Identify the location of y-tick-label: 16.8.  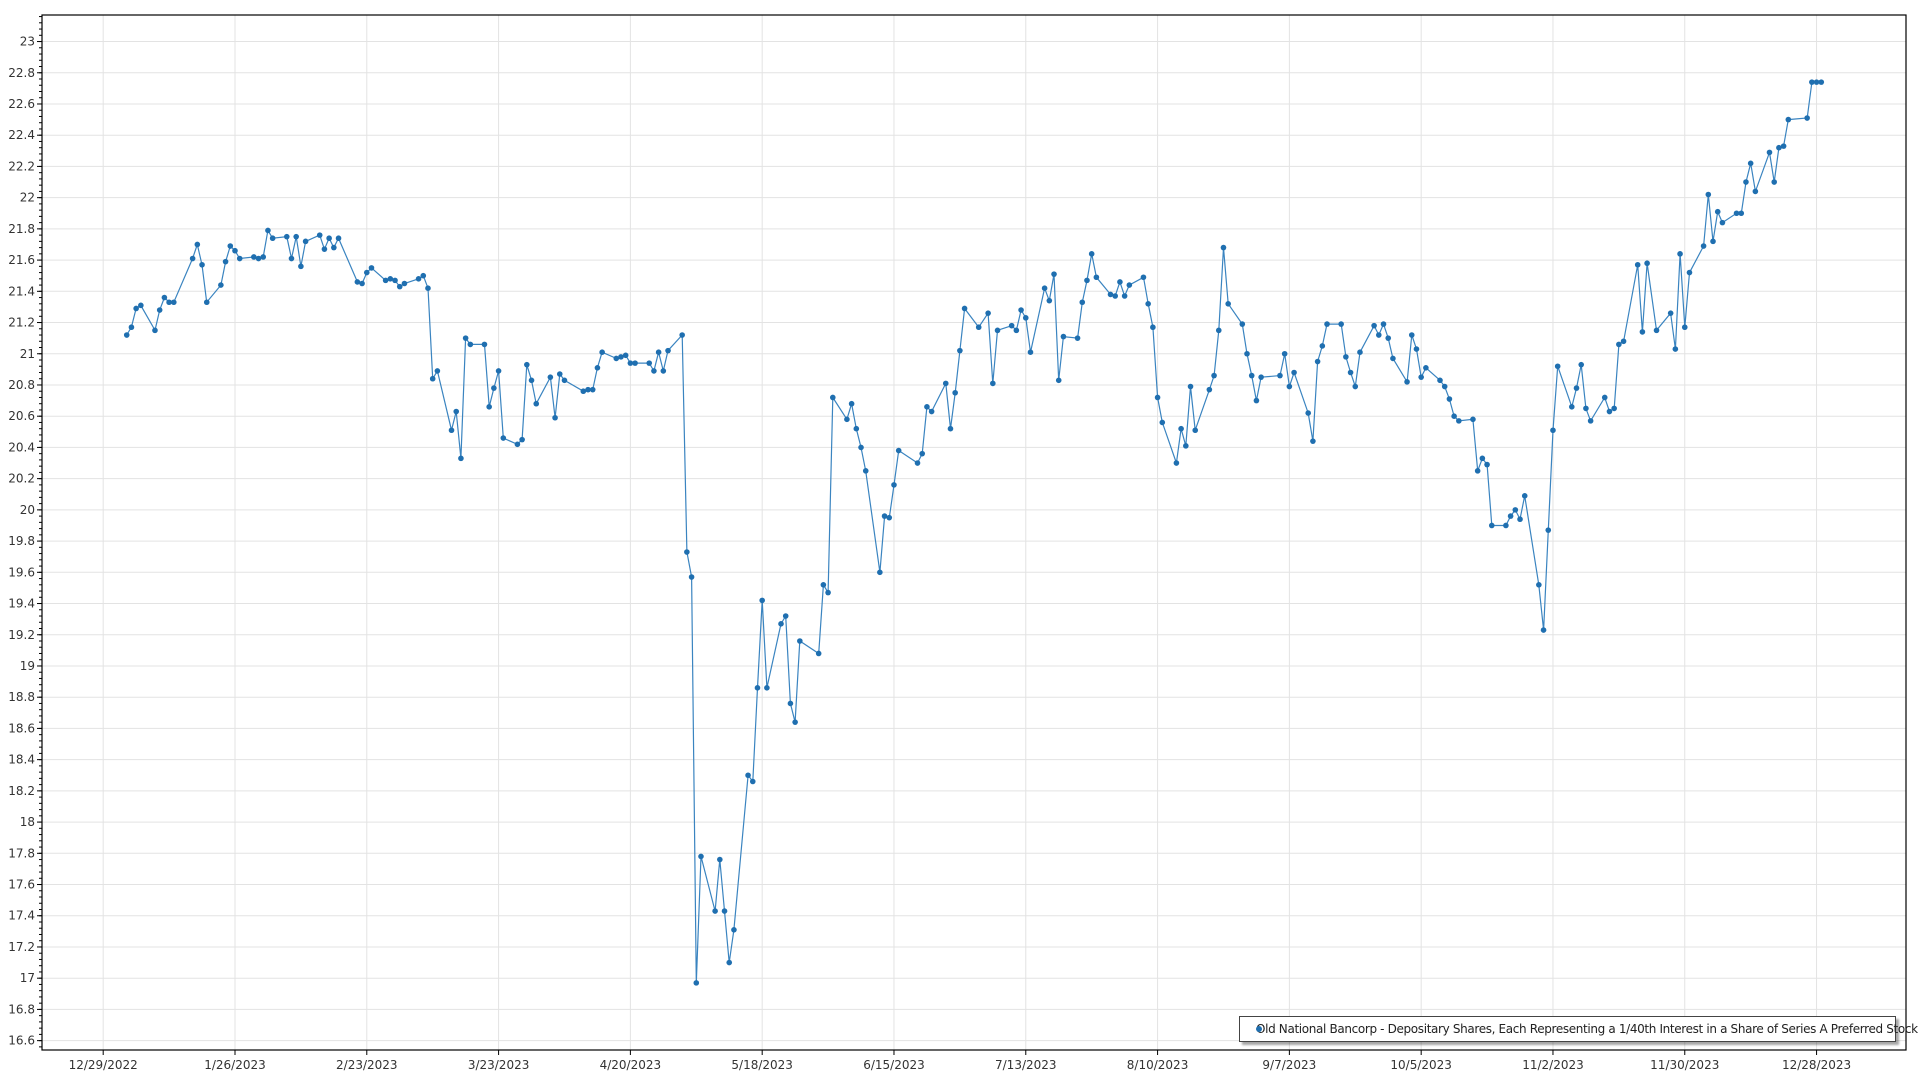
(21, 1009).